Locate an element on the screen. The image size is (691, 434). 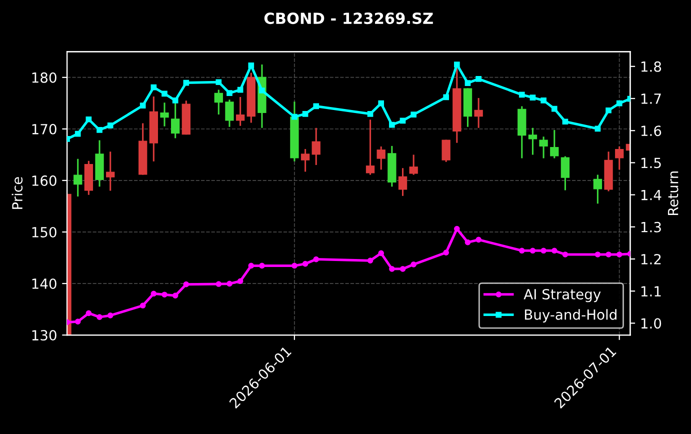
chart-title: CBOND - 123269.SZ is located at coordinates (348, 18).